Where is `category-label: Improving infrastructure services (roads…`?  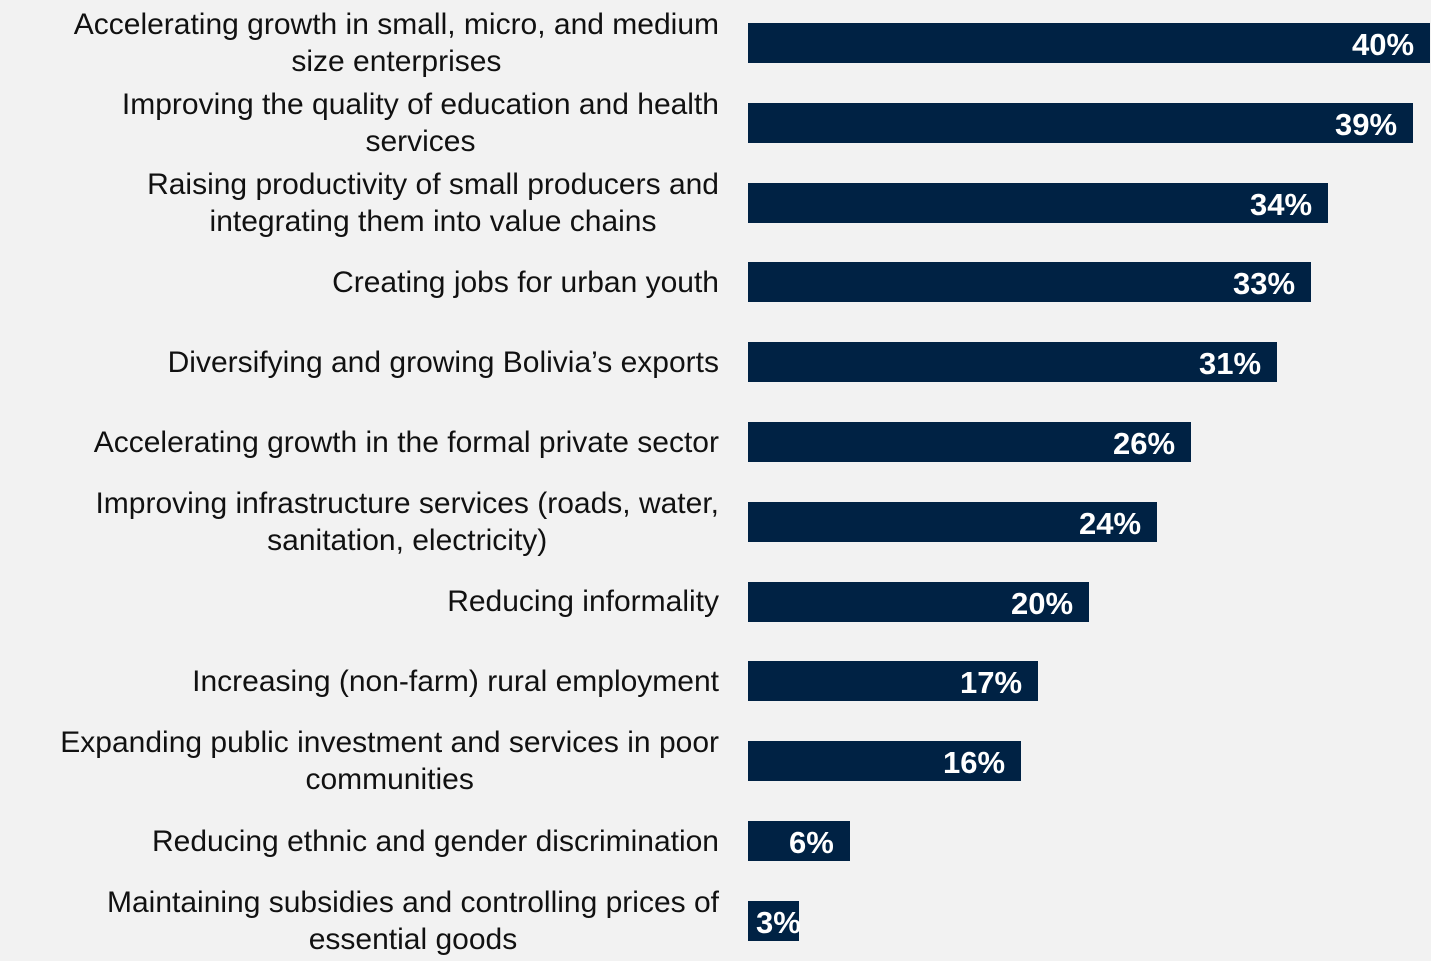 category-label: Improving infrastructure services (roads… is located at coordinates (407, 521).